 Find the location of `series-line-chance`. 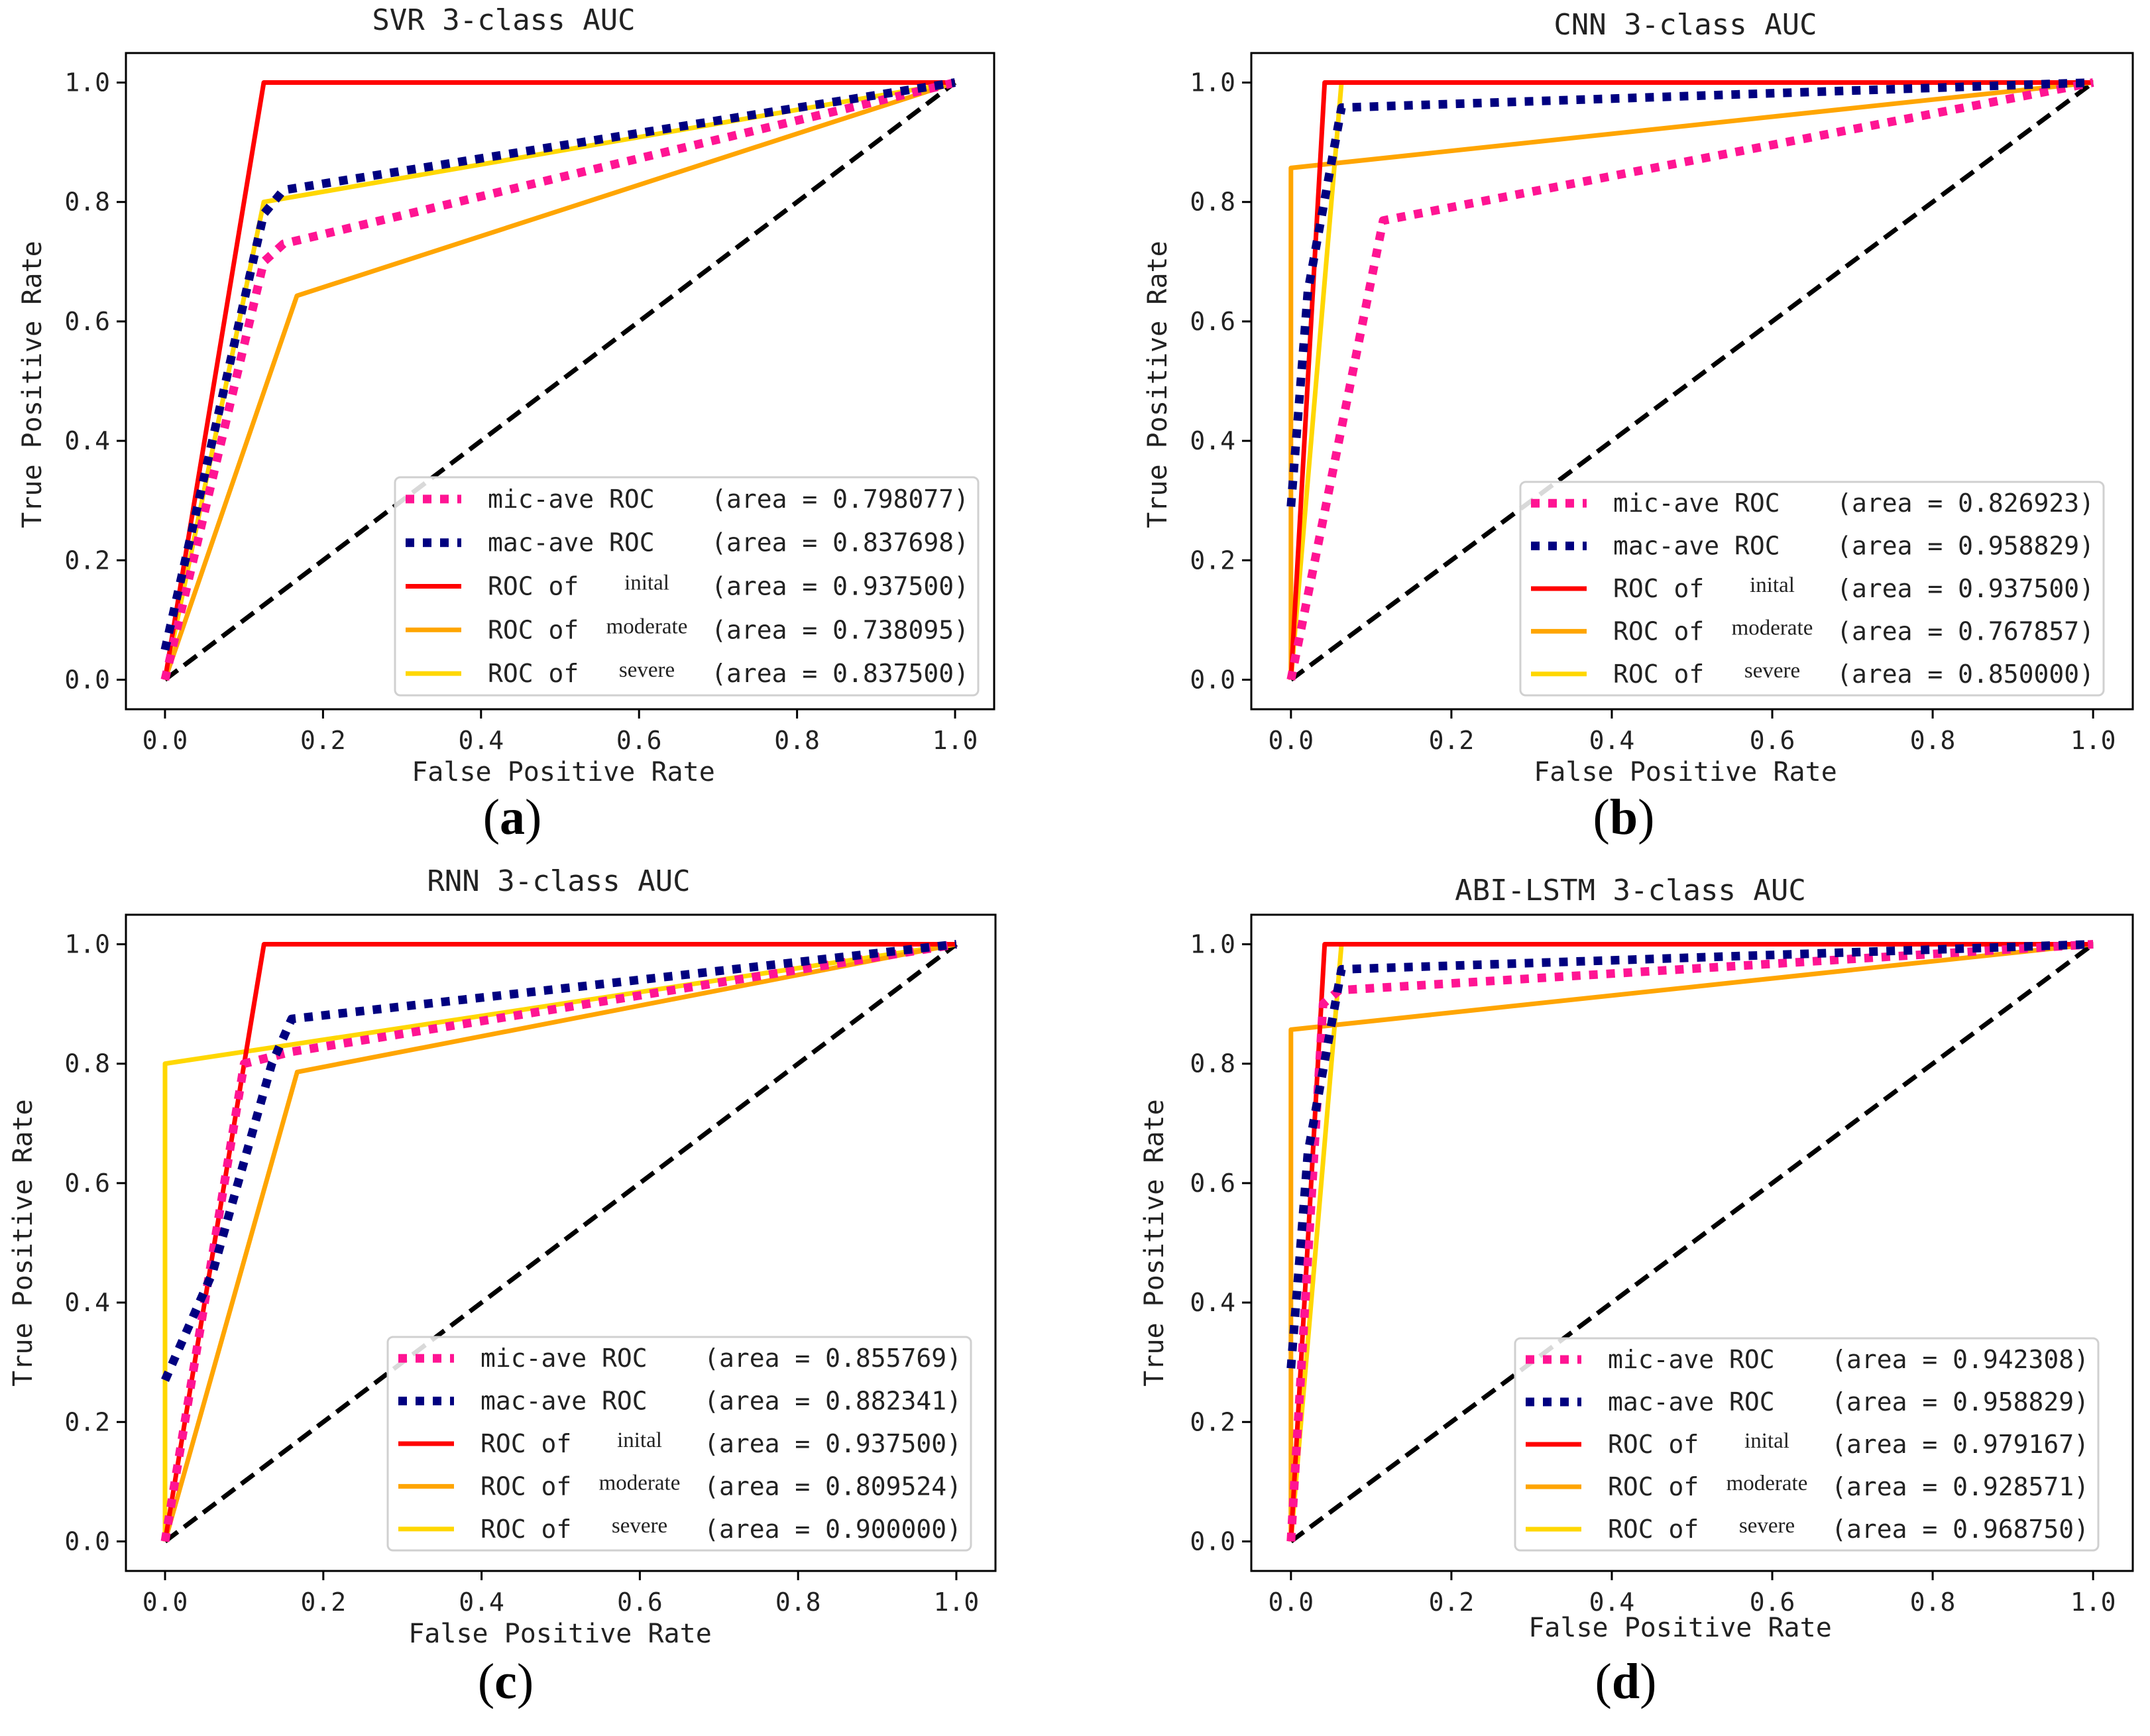

series-line-chance is located at coordinates (560, 381).